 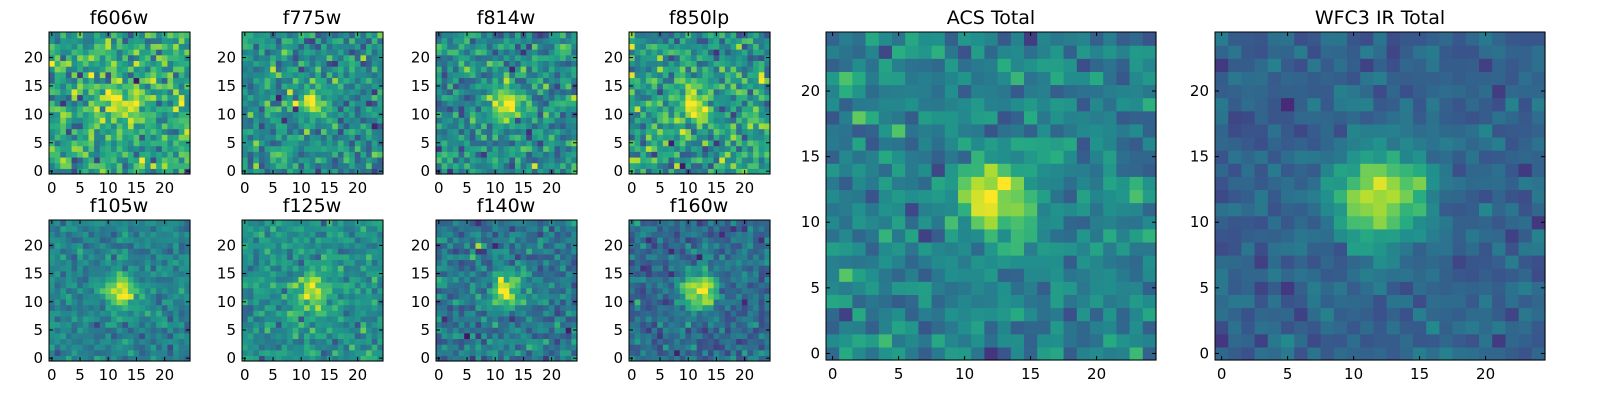 What do you see at coordinates (120, 291) in the screenshot?
I see `heatmap-cells` at bounding box center [120, 291].